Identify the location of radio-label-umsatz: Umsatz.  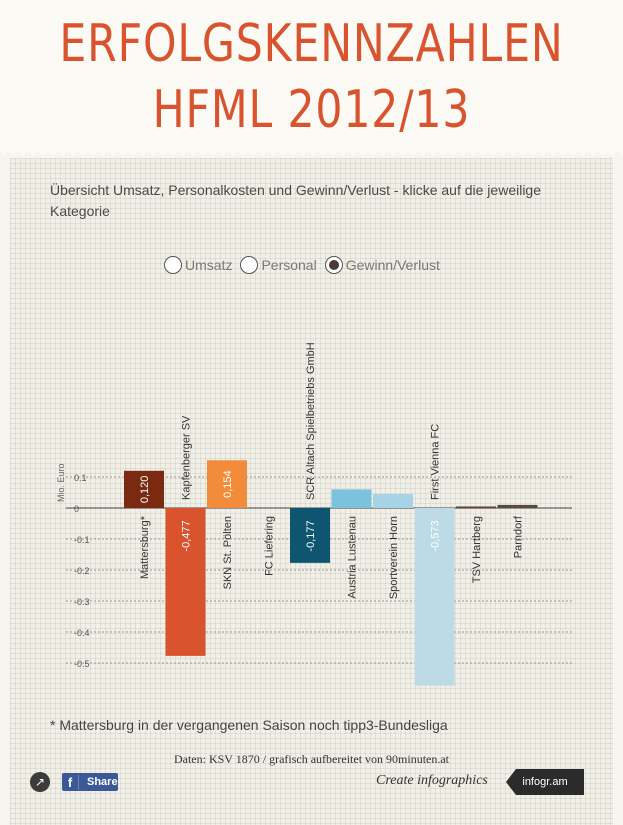
(209, 265).